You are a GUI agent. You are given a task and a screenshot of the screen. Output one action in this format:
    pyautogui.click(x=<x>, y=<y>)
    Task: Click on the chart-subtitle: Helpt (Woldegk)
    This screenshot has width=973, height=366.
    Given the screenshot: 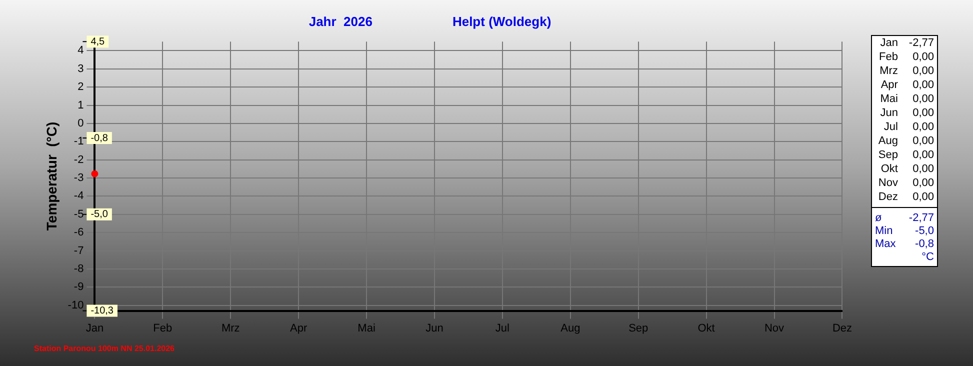 What is the action you would take?
    pyautogui.click(x=502, y=21)
    